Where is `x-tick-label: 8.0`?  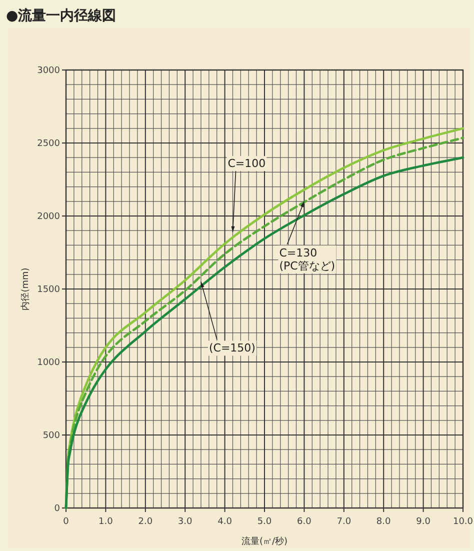 x-tick-label: 8.0 is located at coordinates (384, 522).